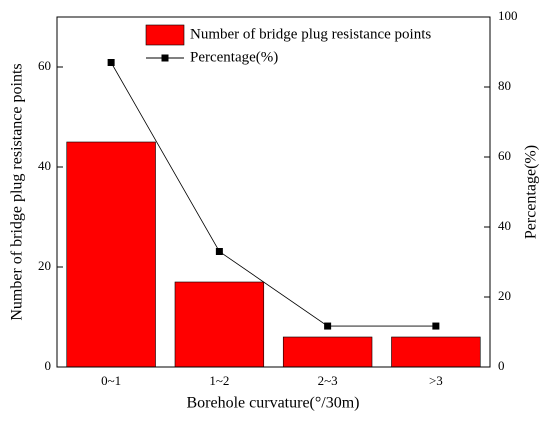 Image resolution: width=550 pixels, height=430 pixels. What do you see at coordinates (508, 15) in the screenshot?
I see `y2-tick-label: 100` at bounding box center [508, 15].